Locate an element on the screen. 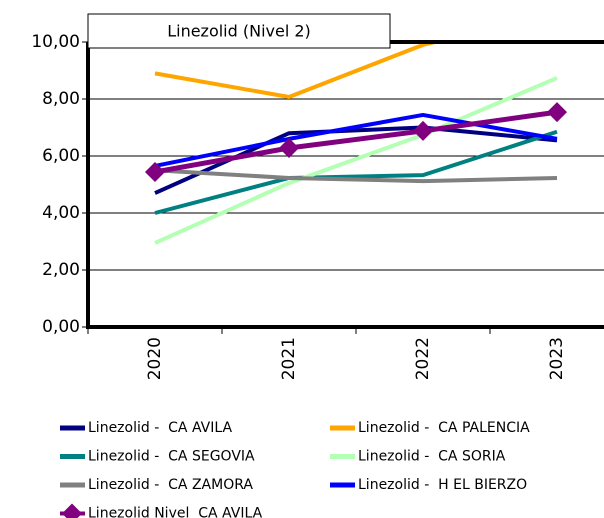 The height and width of the screenshot is (518, 604). legend-marker is located at coordinates (72, 510).